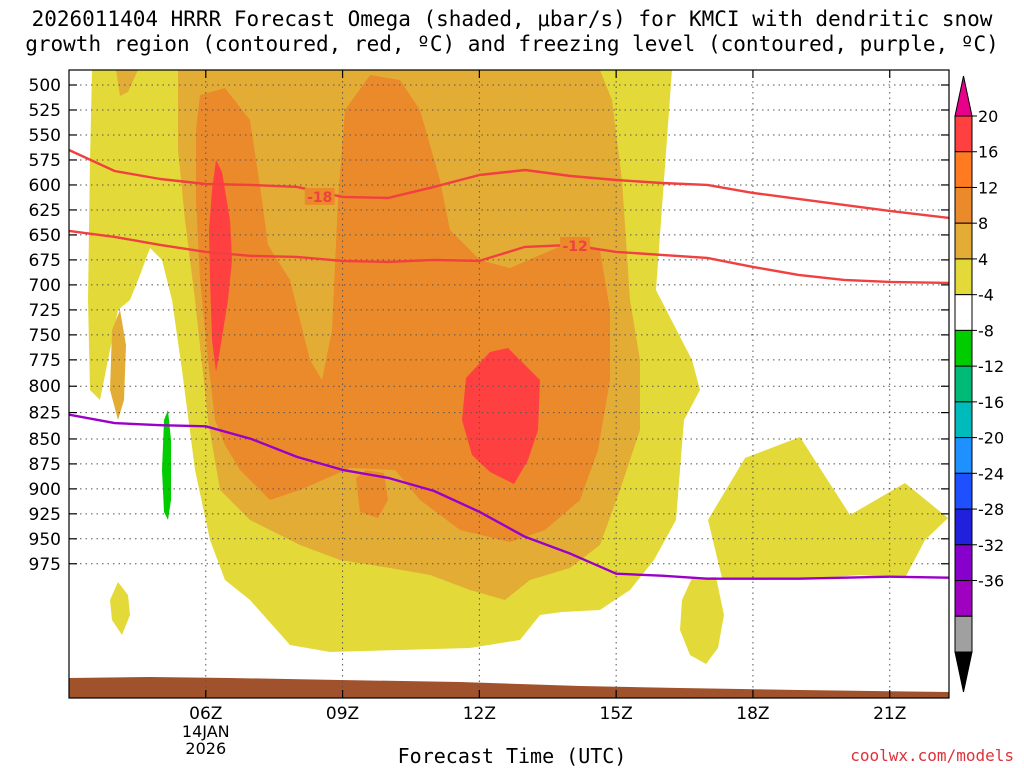 The width and height of the screenshot is (1024, 768). Describe the element at coordinates (991, 473) in the screenshot. I see `colorbar-label: -24` at that location.